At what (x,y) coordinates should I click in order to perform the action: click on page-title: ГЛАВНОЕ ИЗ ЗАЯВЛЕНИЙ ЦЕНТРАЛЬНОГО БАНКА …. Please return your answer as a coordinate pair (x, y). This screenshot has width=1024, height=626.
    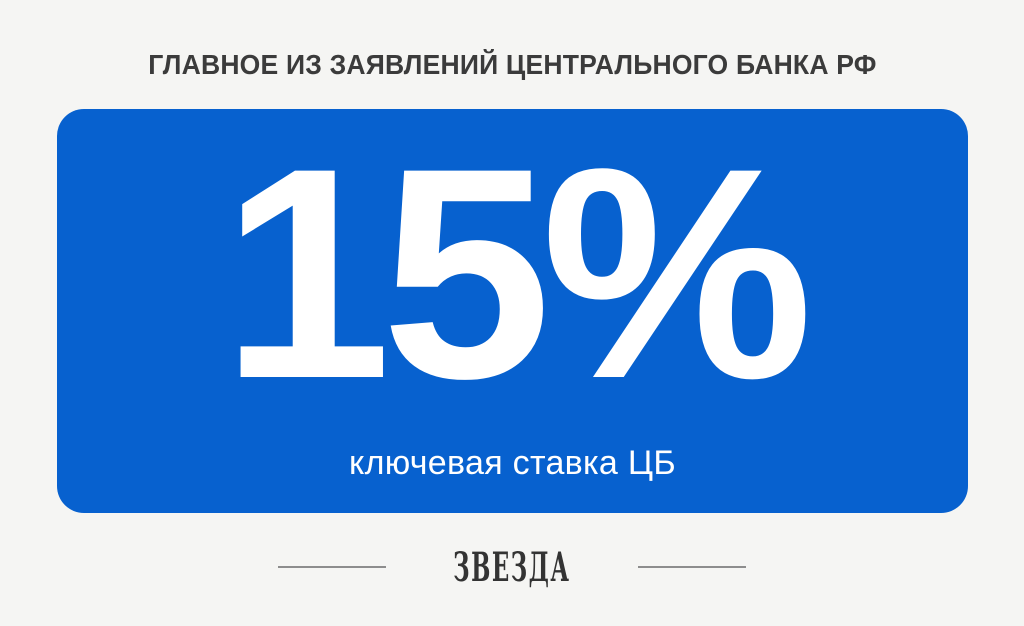
    Looking at the image, I should click on (512, 64).